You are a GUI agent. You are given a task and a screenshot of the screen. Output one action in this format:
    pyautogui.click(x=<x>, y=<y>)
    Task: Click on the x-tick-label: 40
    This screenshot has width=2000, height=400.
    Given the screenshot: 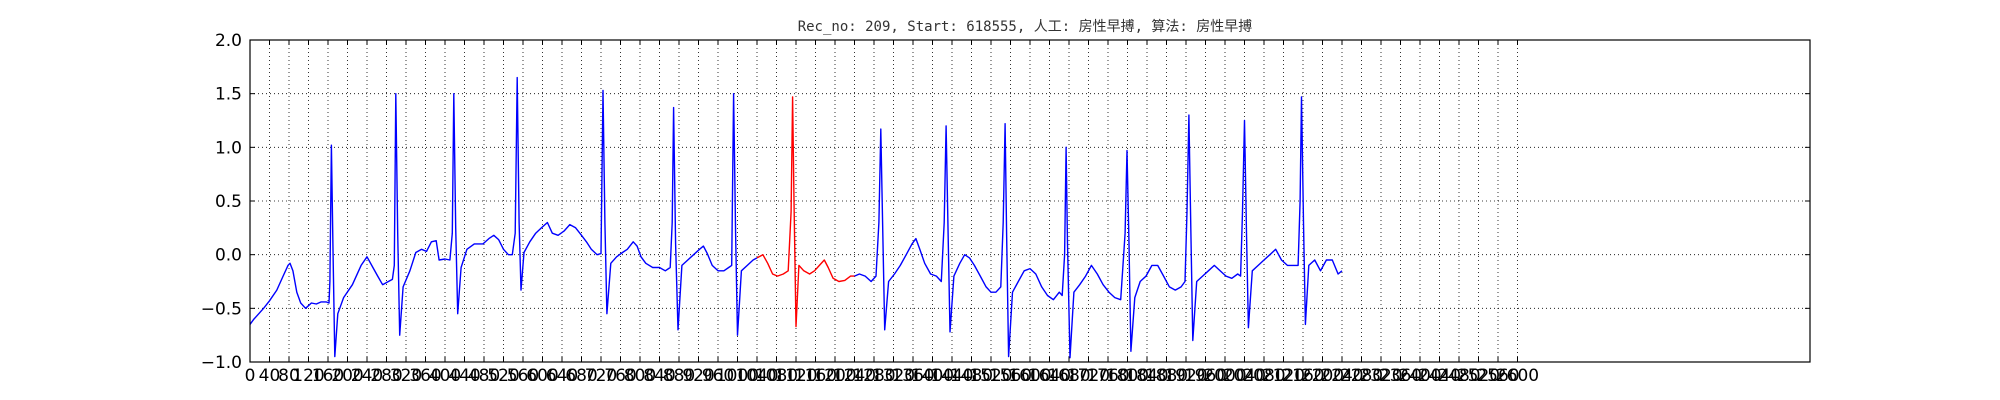 What is the action you would take?
    pyautogui.click(x=270, y=376)
    